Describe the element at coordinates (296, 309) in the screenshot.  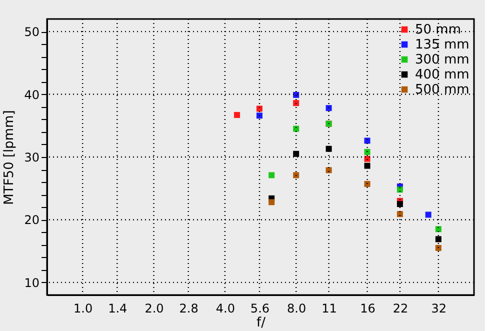
I see `x-tick-label: 8.0` at that location.